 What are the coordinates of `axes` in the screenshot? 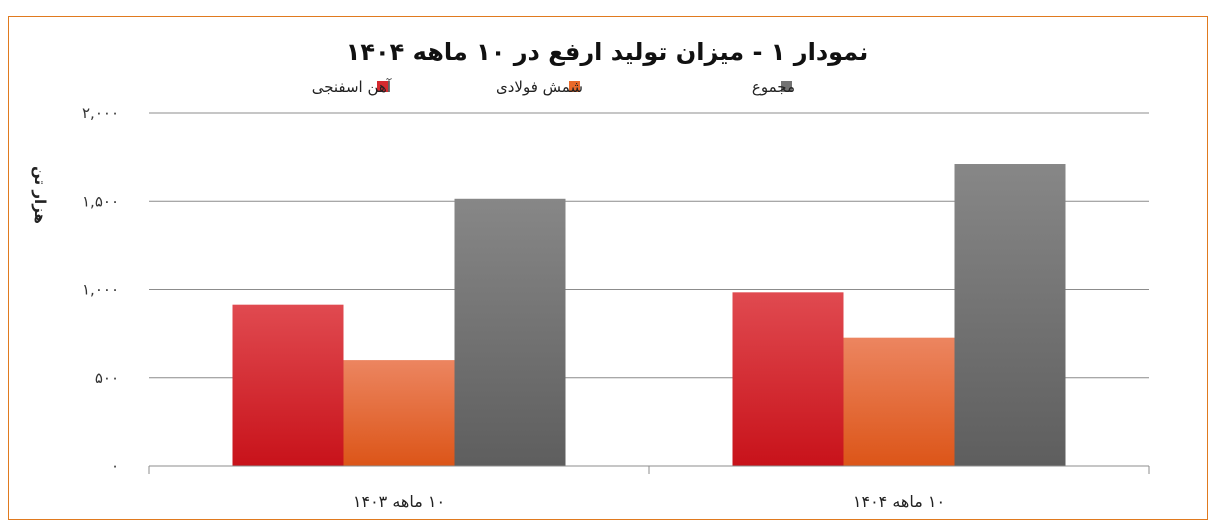 It's located at (649, 469).